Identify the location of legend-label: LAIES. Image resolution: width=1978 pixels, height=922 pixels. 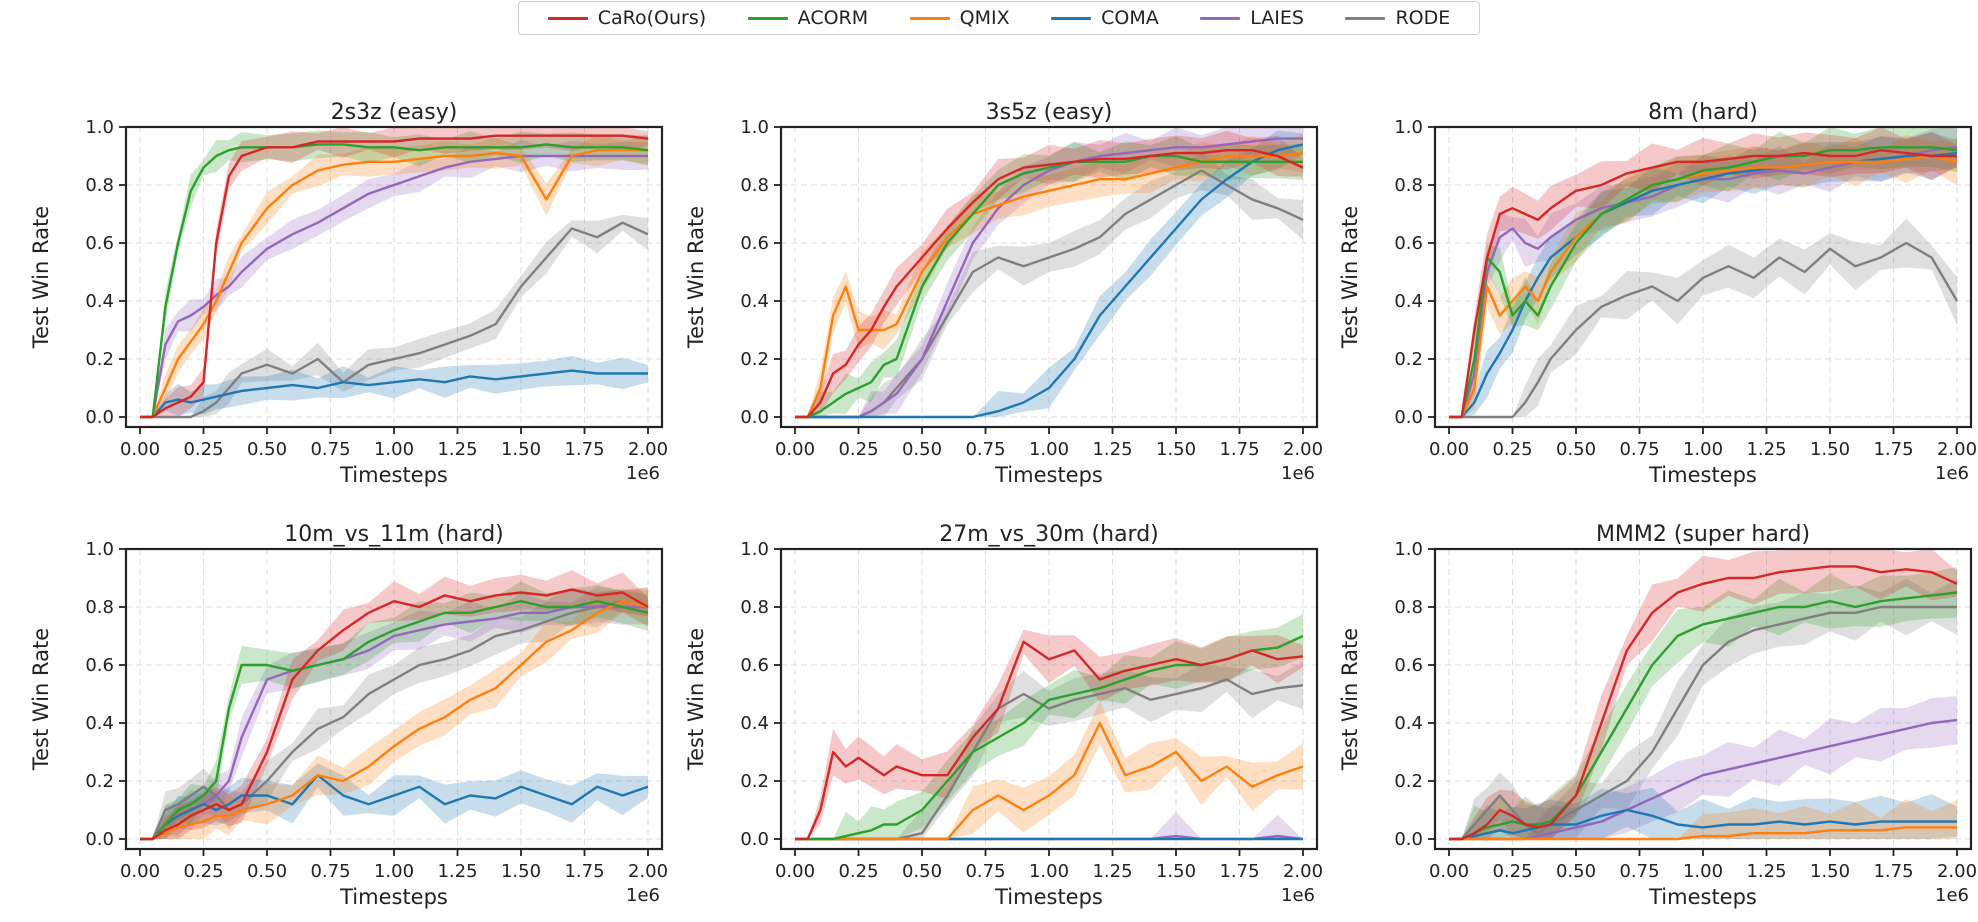
(1277, 18).